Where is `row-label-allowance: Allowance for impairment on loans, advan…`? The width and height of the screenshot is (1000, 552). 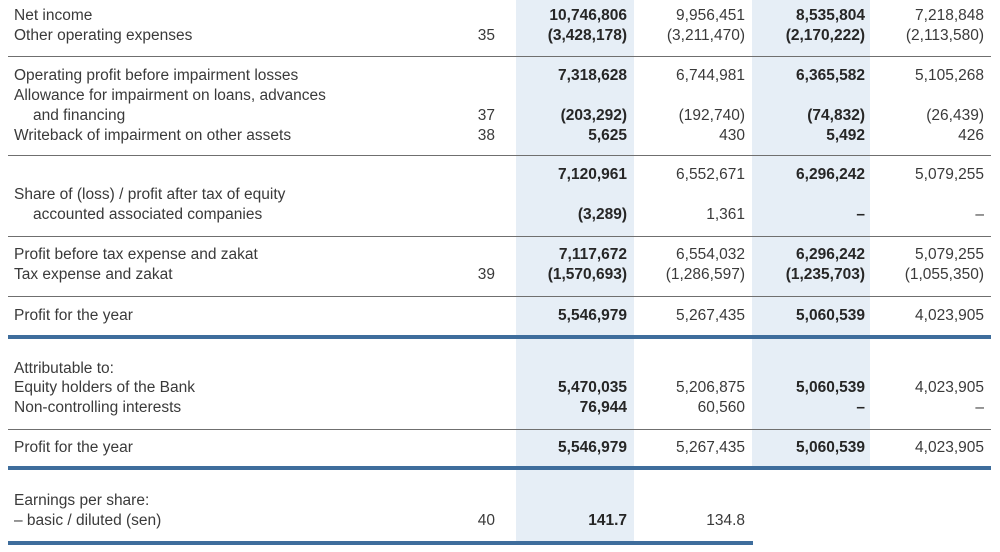
row-label-allowance: Allowance for impairment on loans, advan… is located at coordinates (170, 95).